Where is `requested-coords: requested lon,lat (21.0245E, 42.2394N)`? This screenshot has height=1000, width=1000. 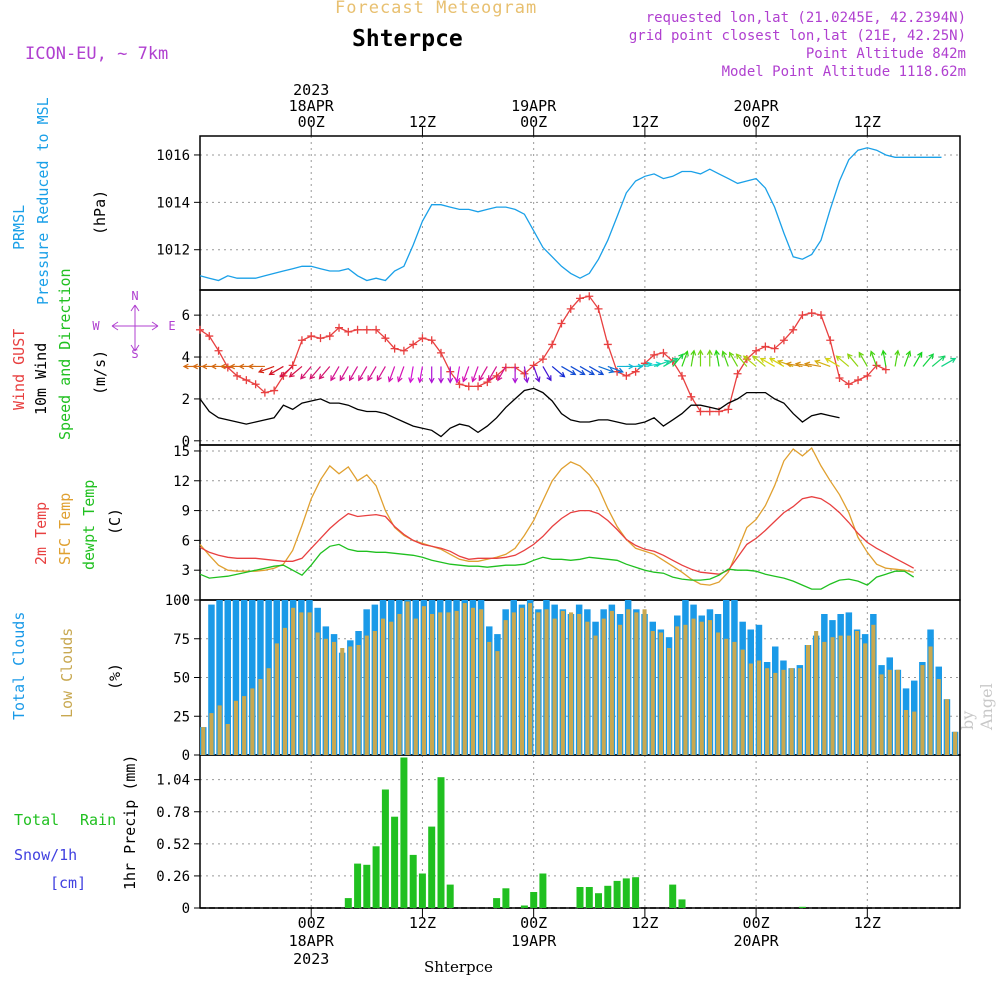
requested-coords: requested lon,lat (21.0245E, 42.2394N) is located at coordinates (805, 18).